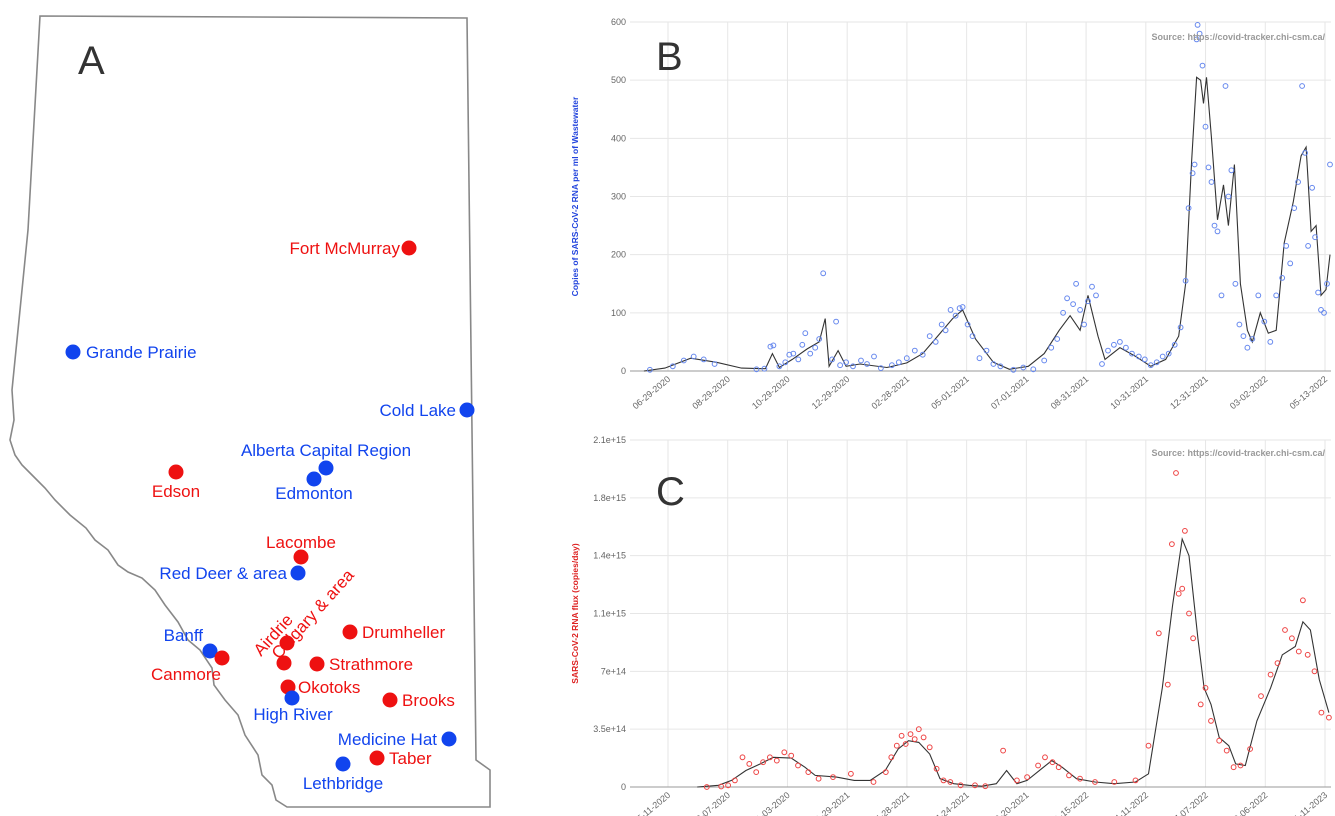  What do you see at coordinates (618, 255) in the screenshot?
I see `chart-b-y-tick-label: 200` at bounding box center [618, 255].